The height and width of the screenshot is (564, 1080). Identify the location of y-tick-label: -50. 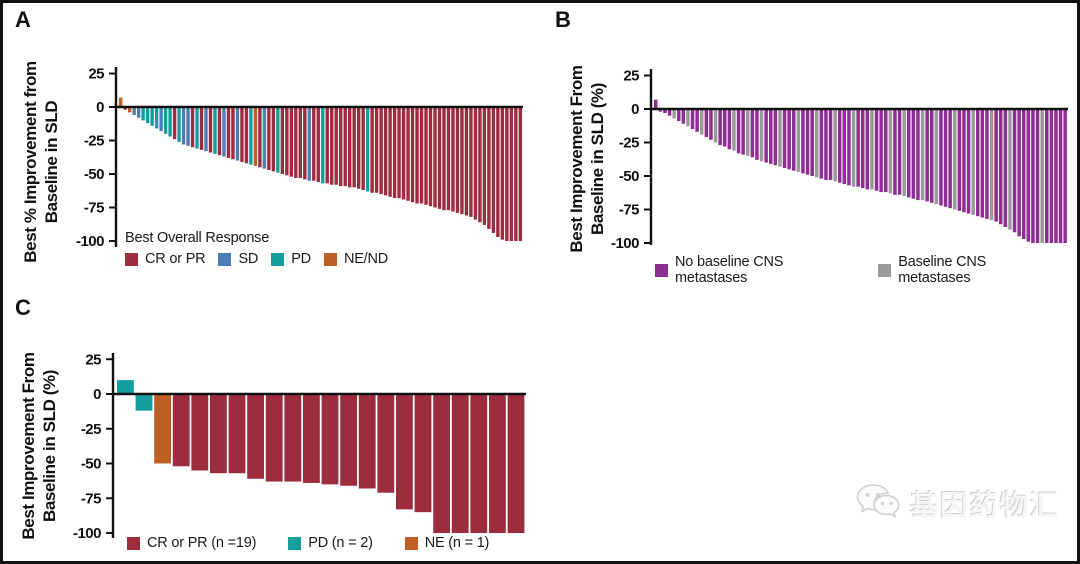
(94, 174).